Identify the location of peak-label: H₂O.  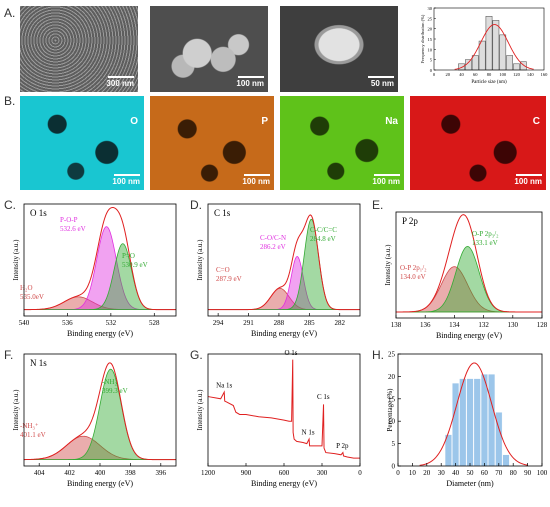
(26, 288).